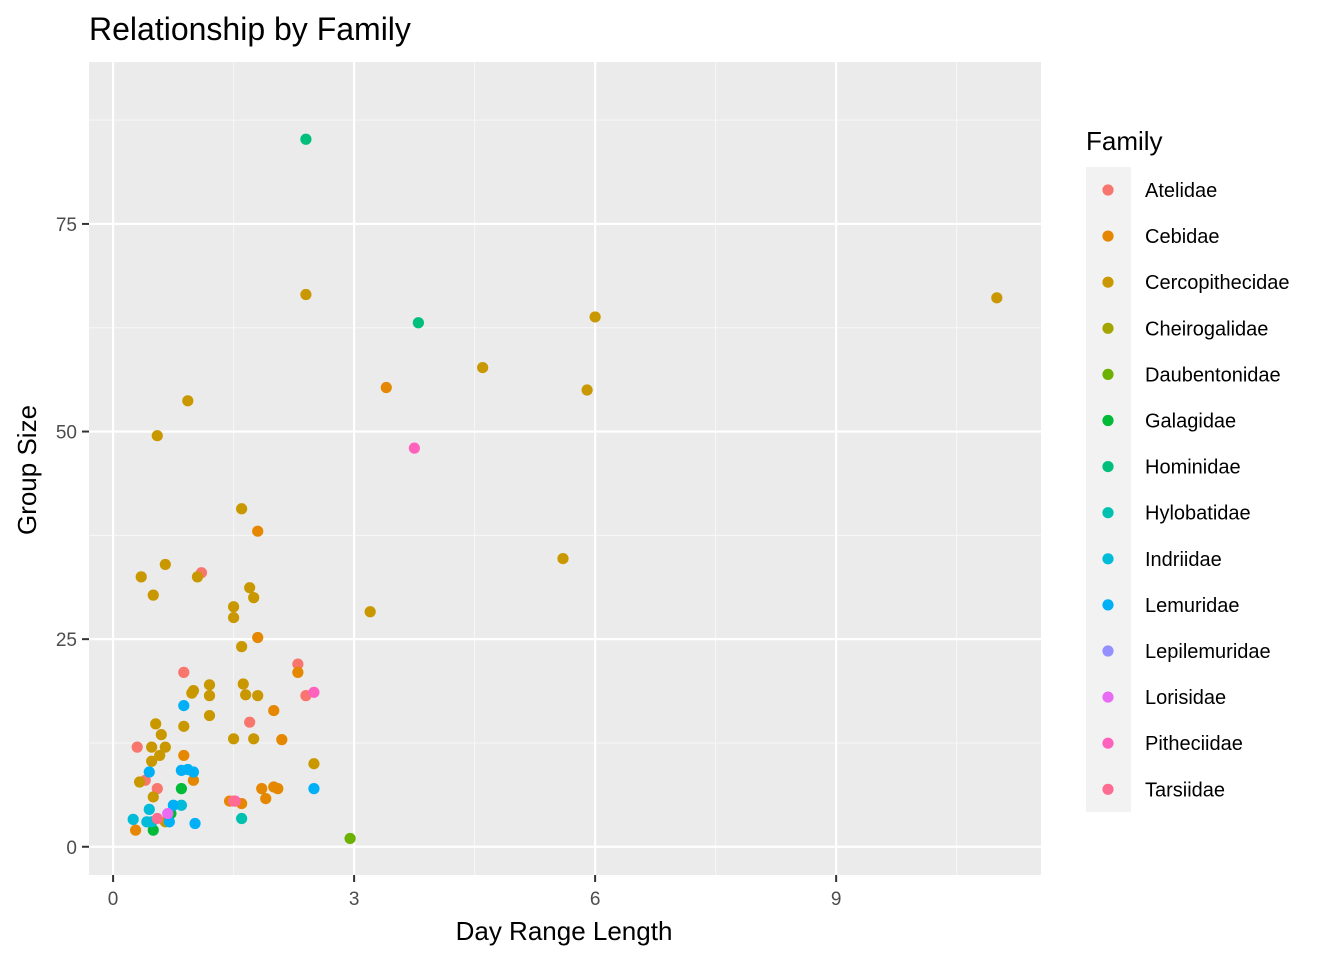  Describe the element at coordinates (1217, 283) in the screenshot. I see `legend-label: Cercopithecidae` at that location.